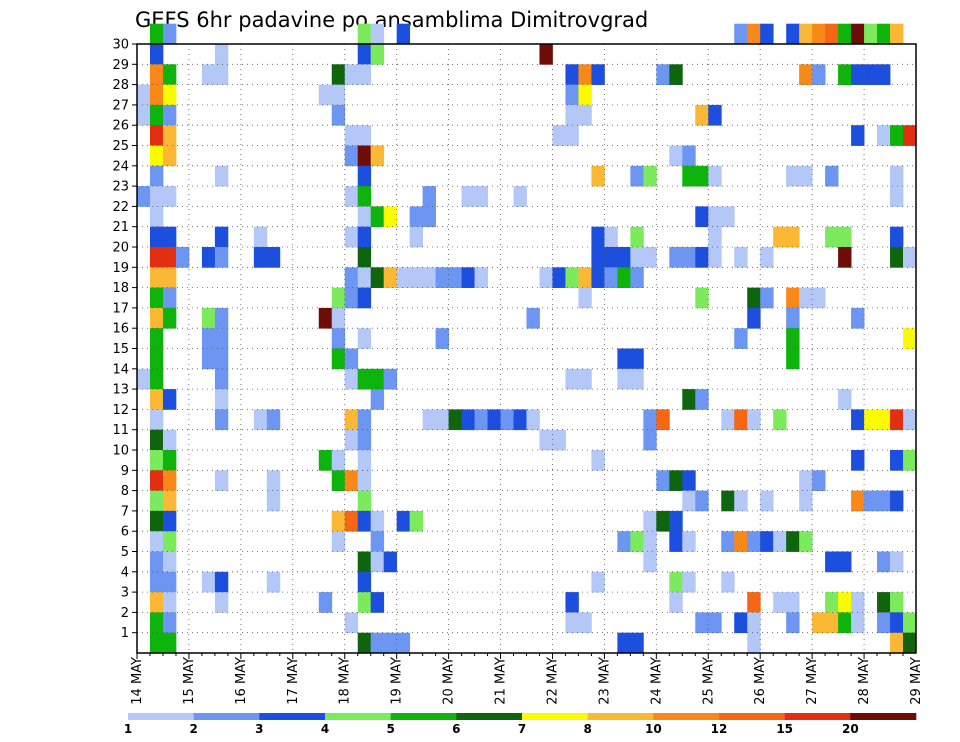 The width and height of the screenshot is (960, 742). What do you see at coordinates (125, 491) in the screenshot?
I see `y-tick-label: 8` at bounding box center [125, 491].